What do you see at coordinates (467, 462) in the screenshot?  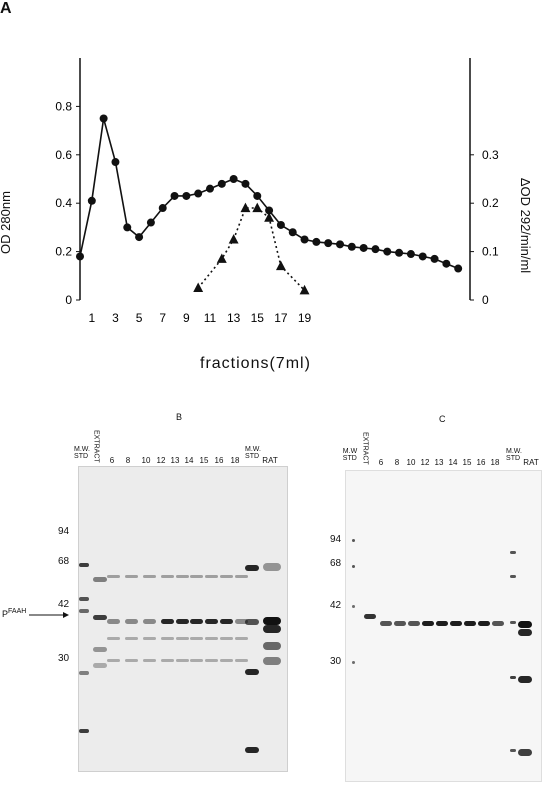 I see `panel-c-lane-label: 15` at bounding box center [467, 462].